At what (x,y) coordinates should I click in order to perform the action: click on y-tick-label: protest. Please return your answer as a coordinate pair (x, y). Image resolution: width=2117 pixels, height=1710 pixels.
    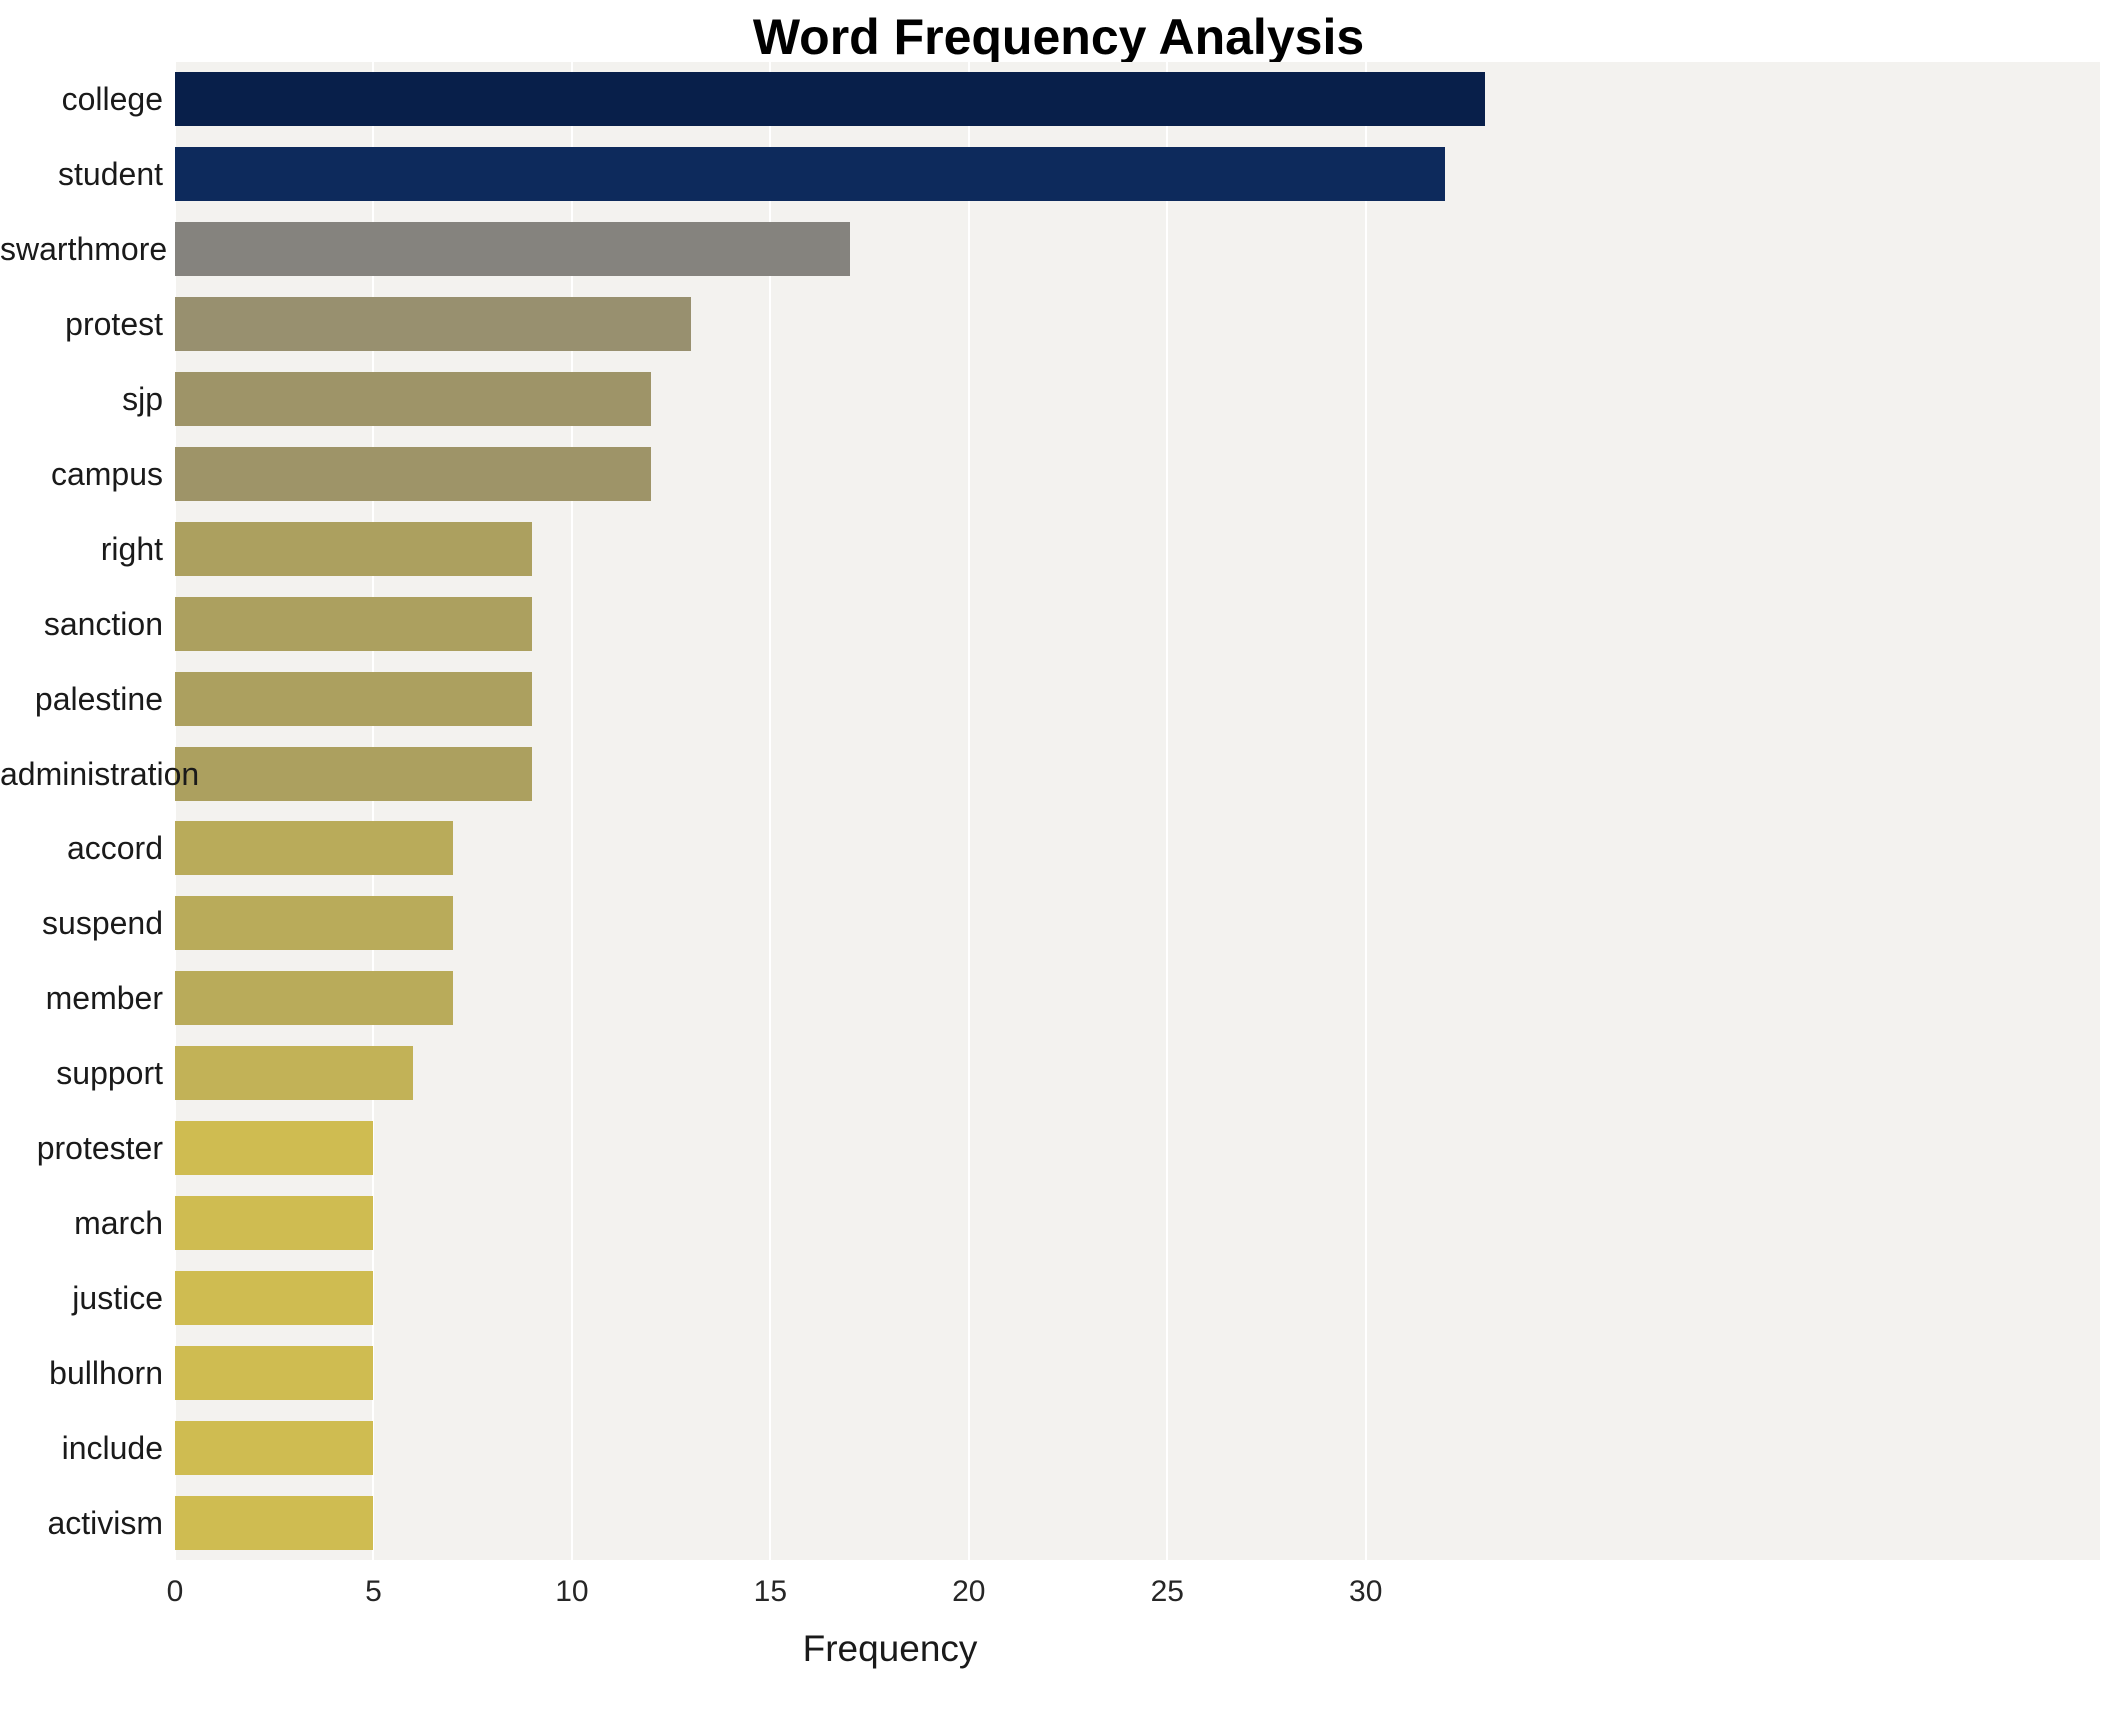
    Looking at the image, I should click on (114, 324).